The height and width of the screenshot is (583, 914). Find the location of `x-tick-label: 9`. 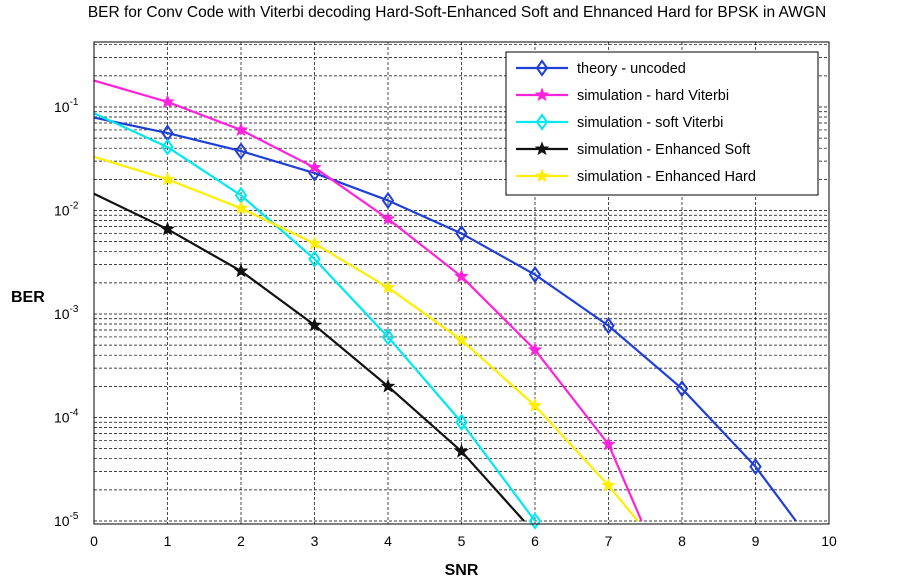

x-tick-label: 9 is located at coordinates (756, 541).